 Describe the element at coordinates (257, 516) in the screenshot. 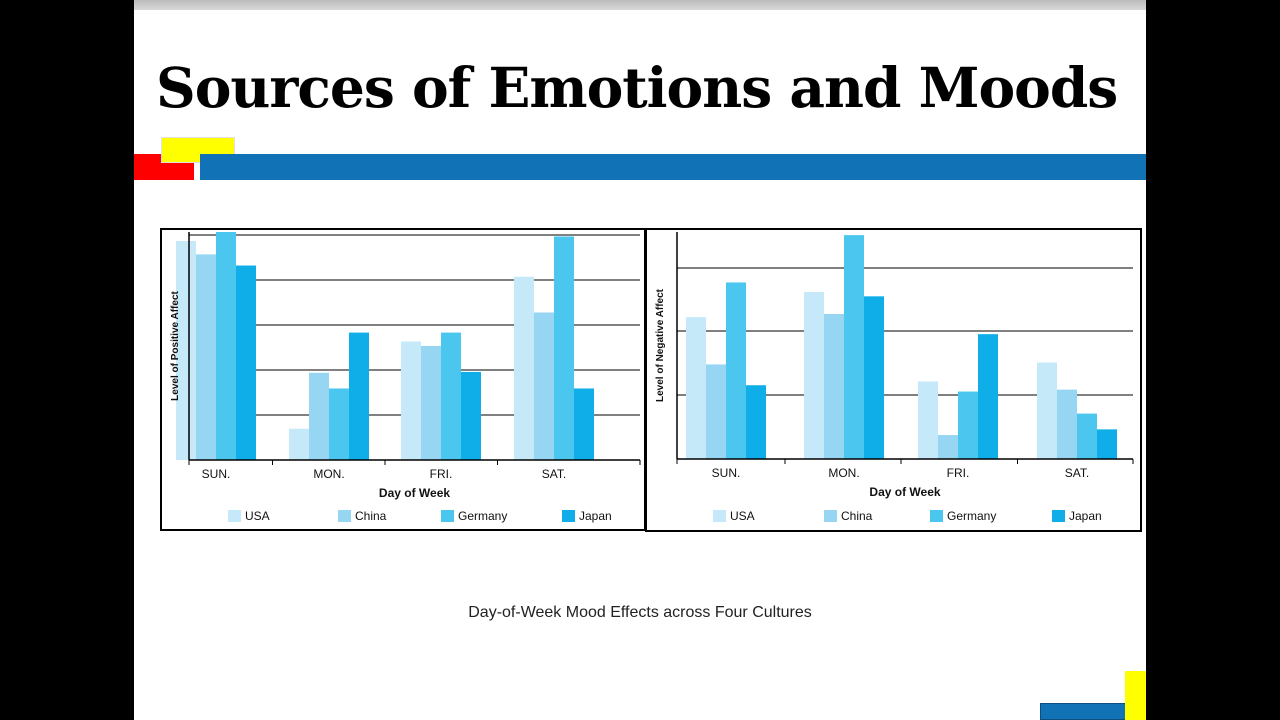

I see `positive-legend-label: USA` at that location.